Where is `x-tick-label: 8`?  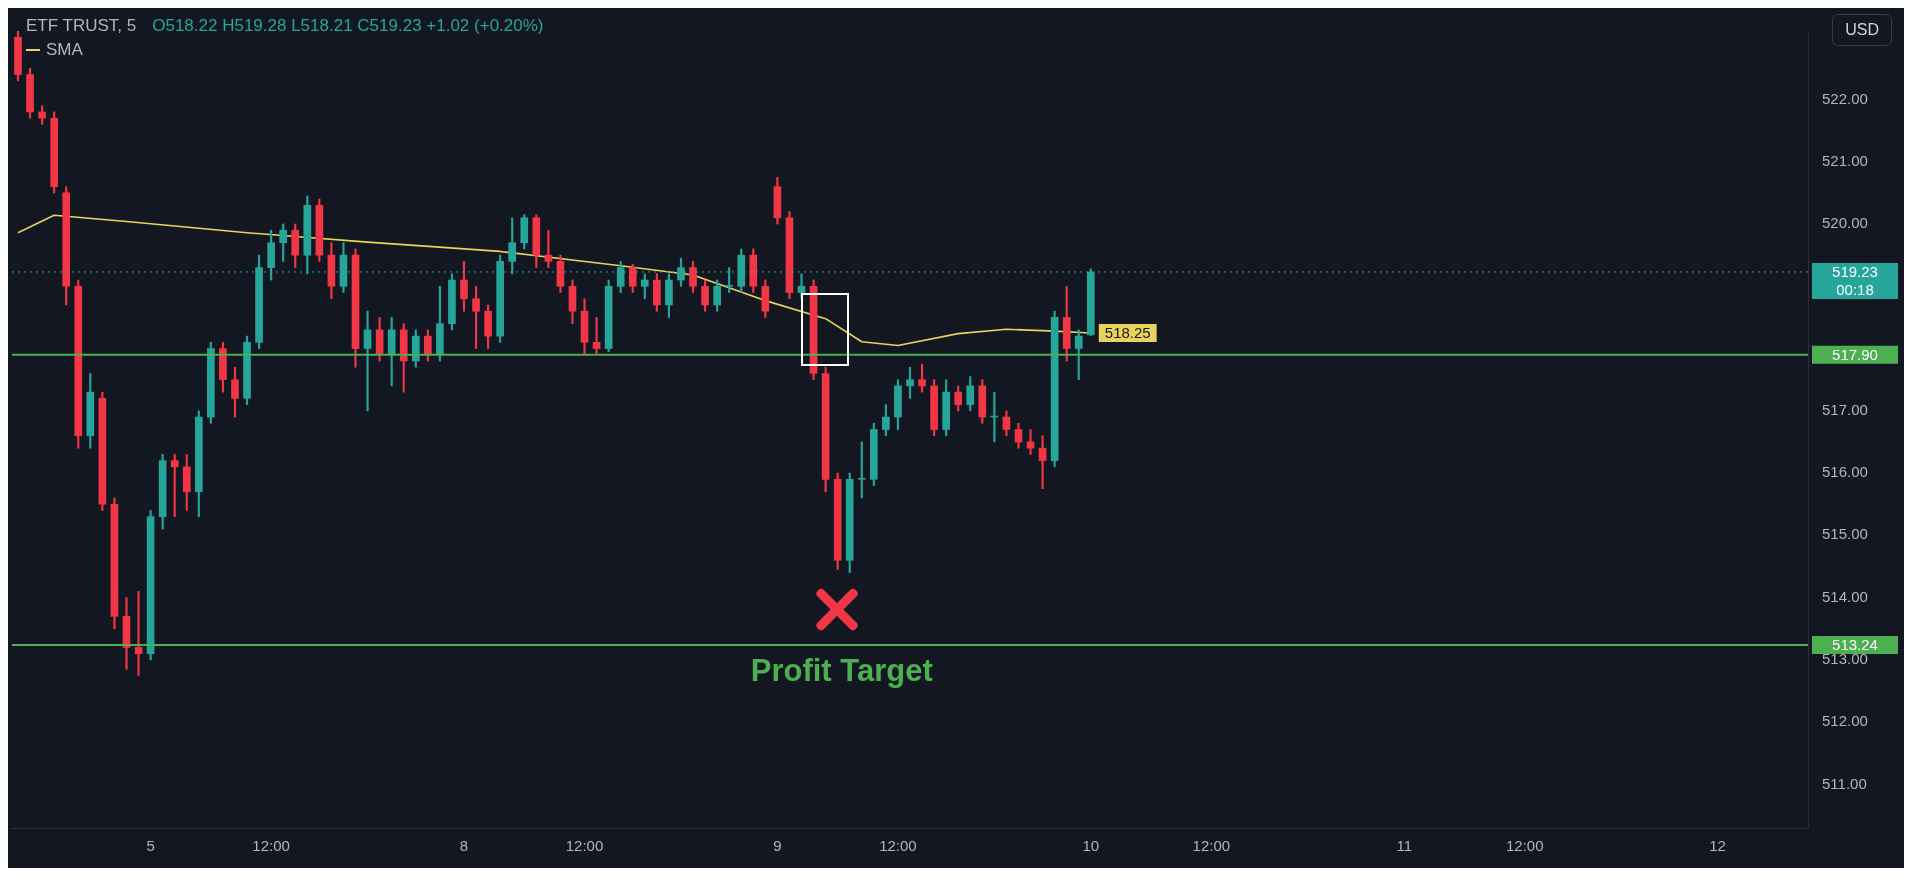
x-tick-label: 8 is located at coordinates (464, 846).